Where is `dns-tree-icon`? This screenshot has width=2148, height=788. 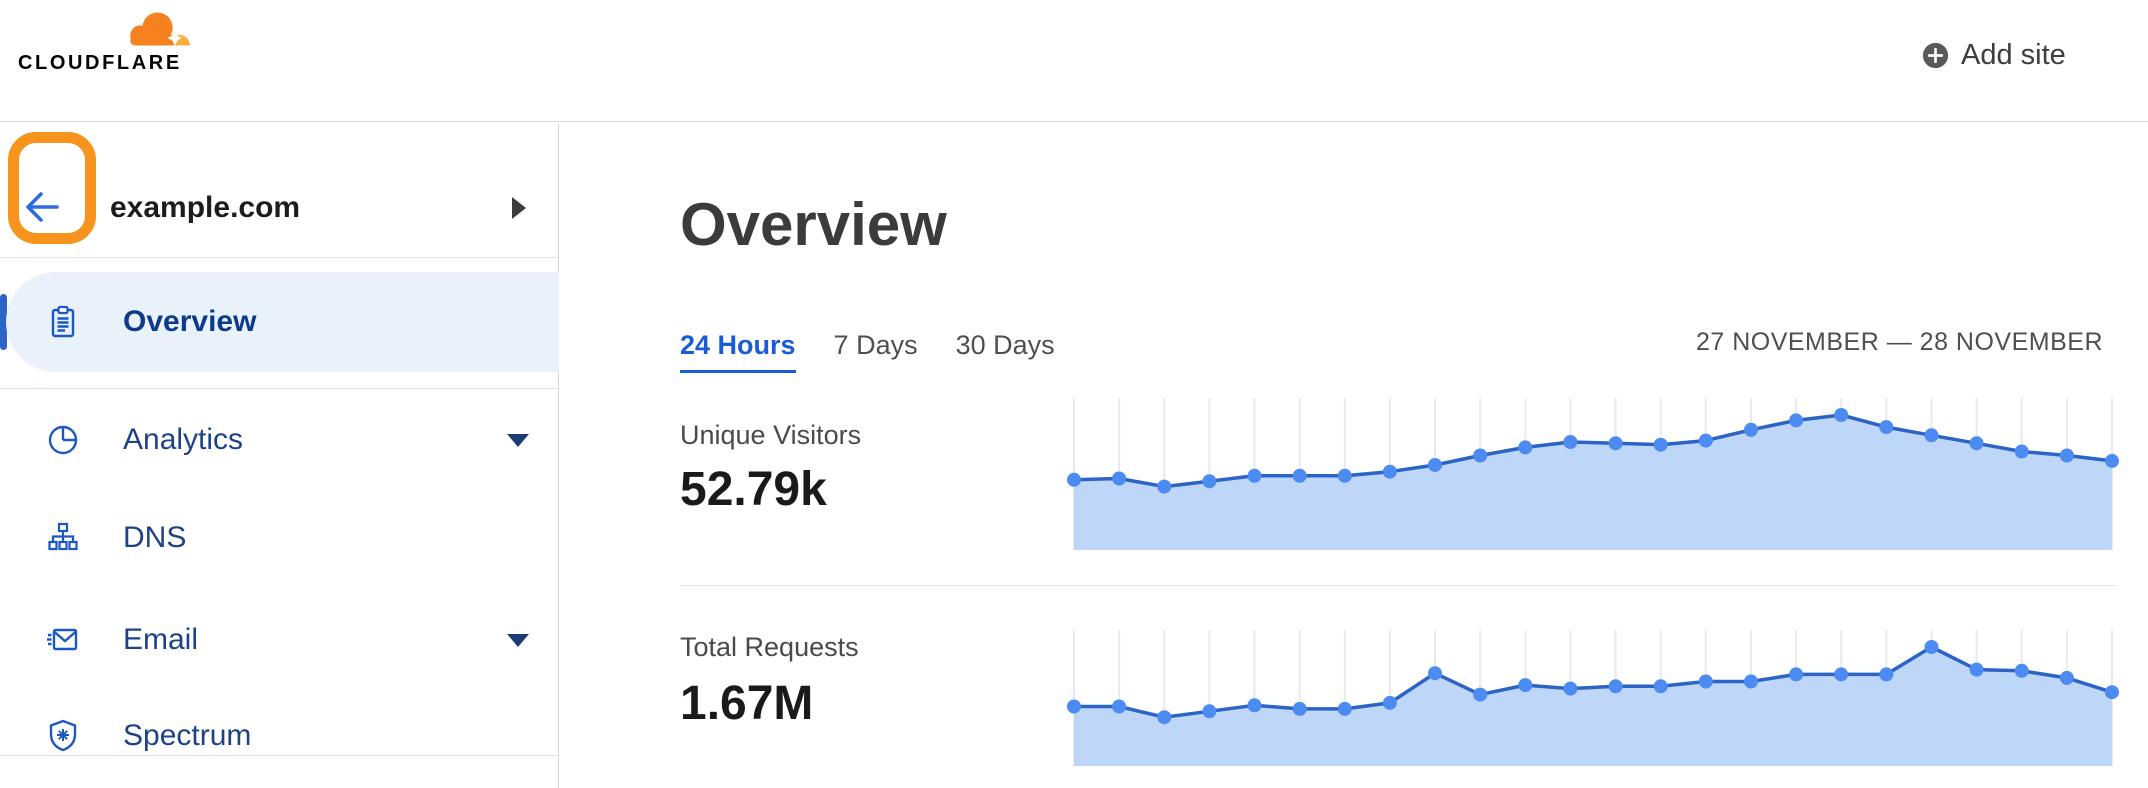
dns-tree-icon is located at coordinates (63, 536).